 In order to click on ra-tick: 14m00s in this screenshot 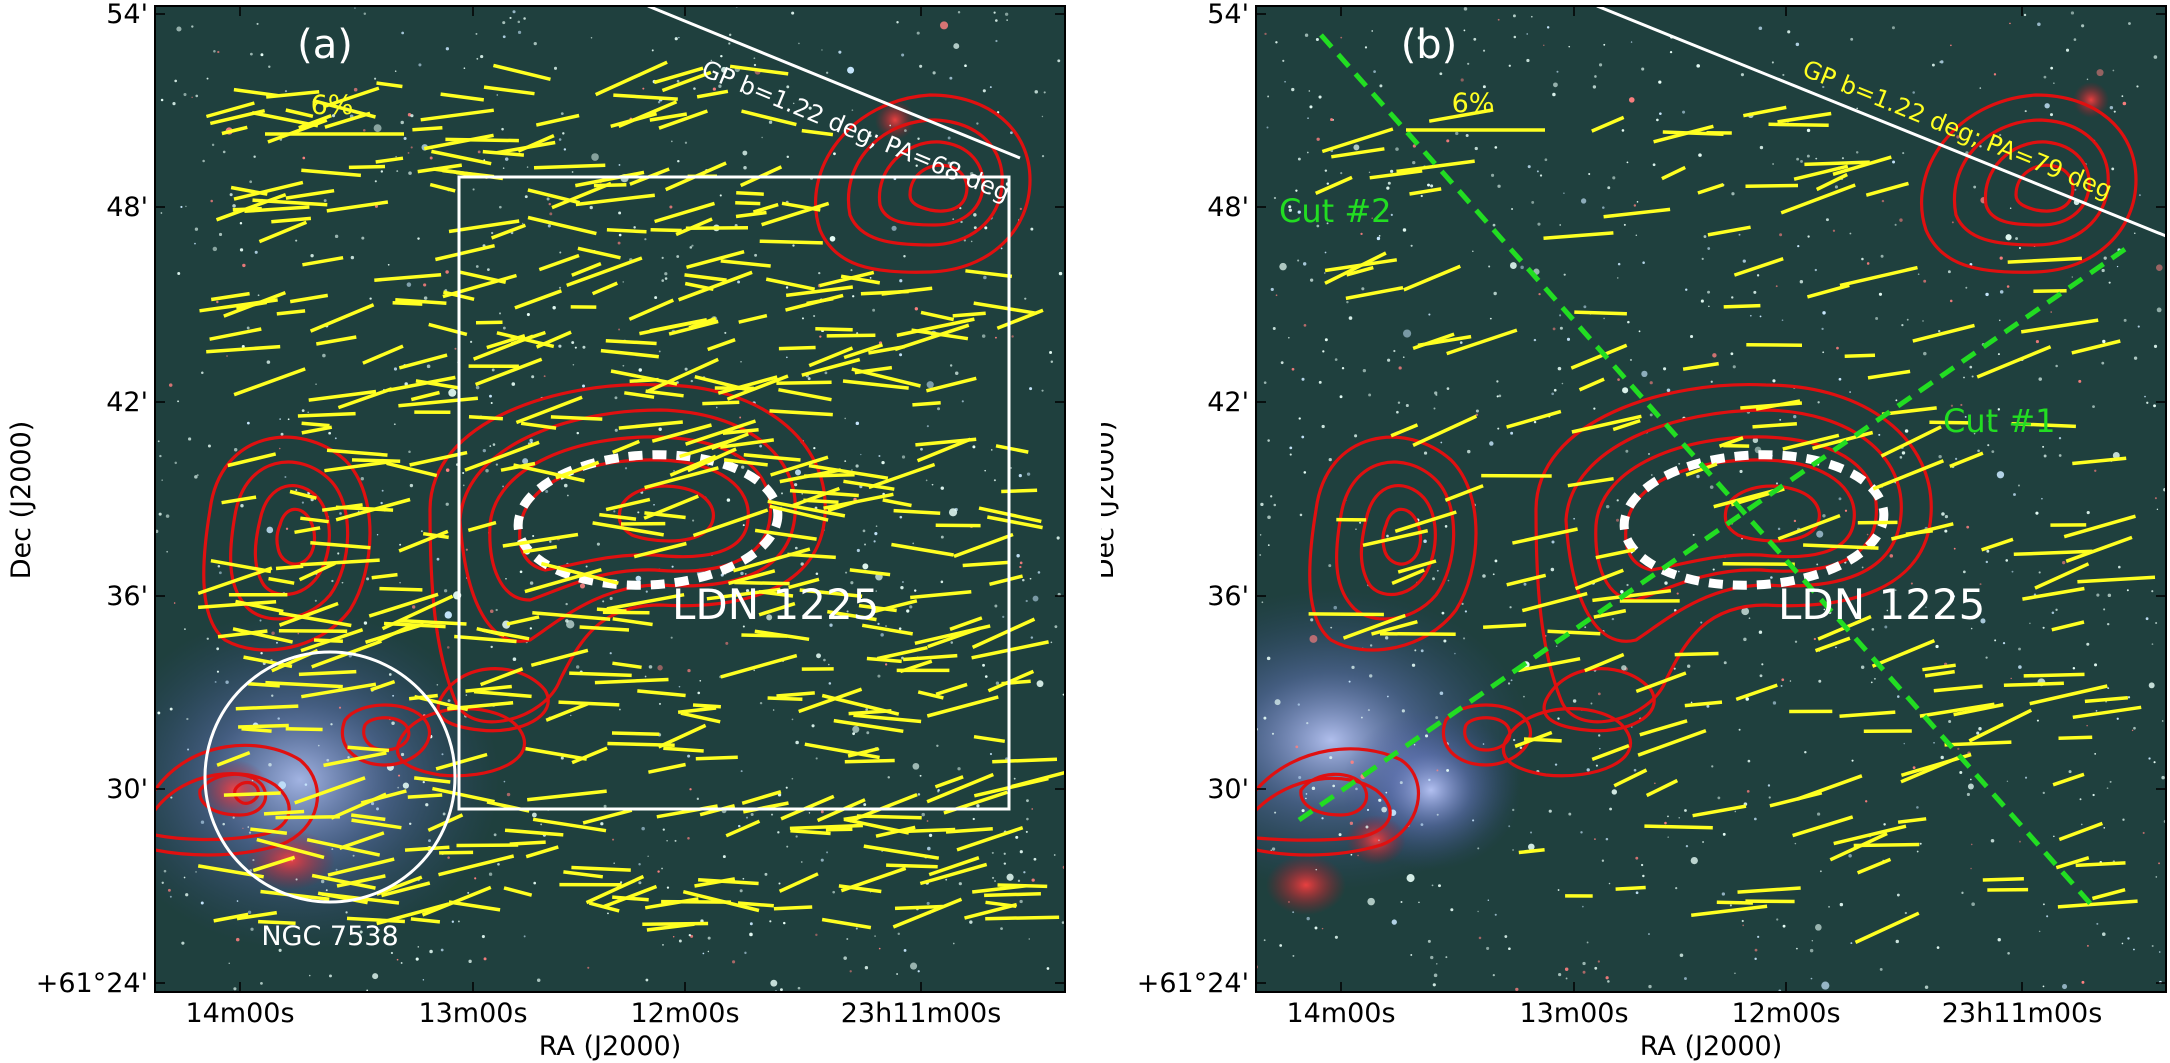, I will do `click(239, 1013)`.